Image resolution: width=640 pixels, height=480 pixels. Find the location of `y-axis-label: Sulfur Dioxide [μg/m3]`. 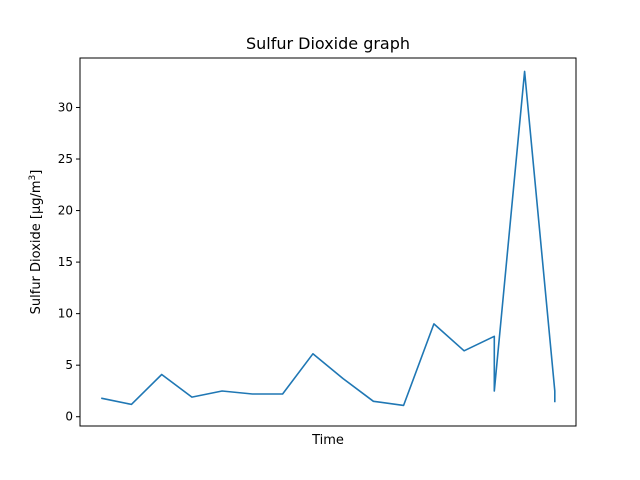

y-axis-label: Sulfur Dioxide [μg/m3] is located at coordinates (36, 242).